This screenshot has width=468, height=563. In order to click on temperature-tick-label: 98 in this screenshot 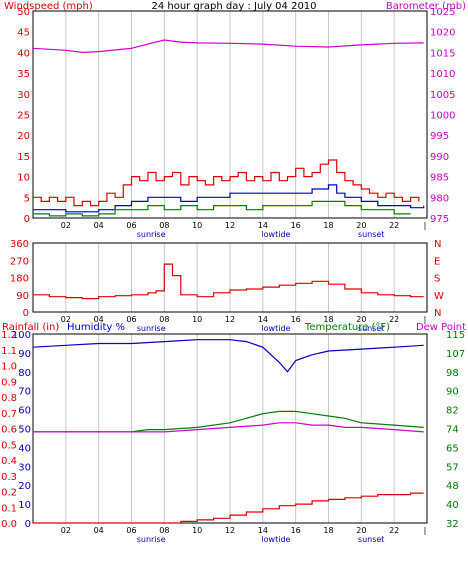, I will do `click(452, 373)`.